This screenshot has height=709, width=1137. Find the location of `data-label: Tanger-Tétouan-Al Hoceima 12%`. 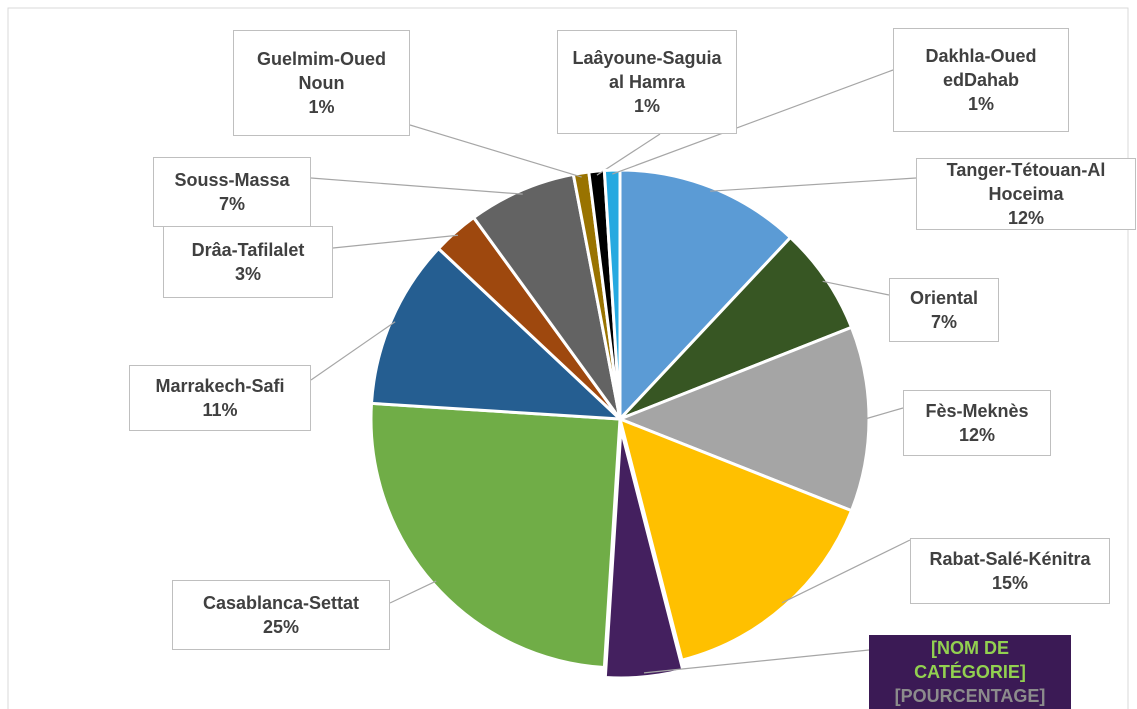

data-label: Tanger-Tétouan-Al Hoceima 12% is located at coordinates (1026, 194).